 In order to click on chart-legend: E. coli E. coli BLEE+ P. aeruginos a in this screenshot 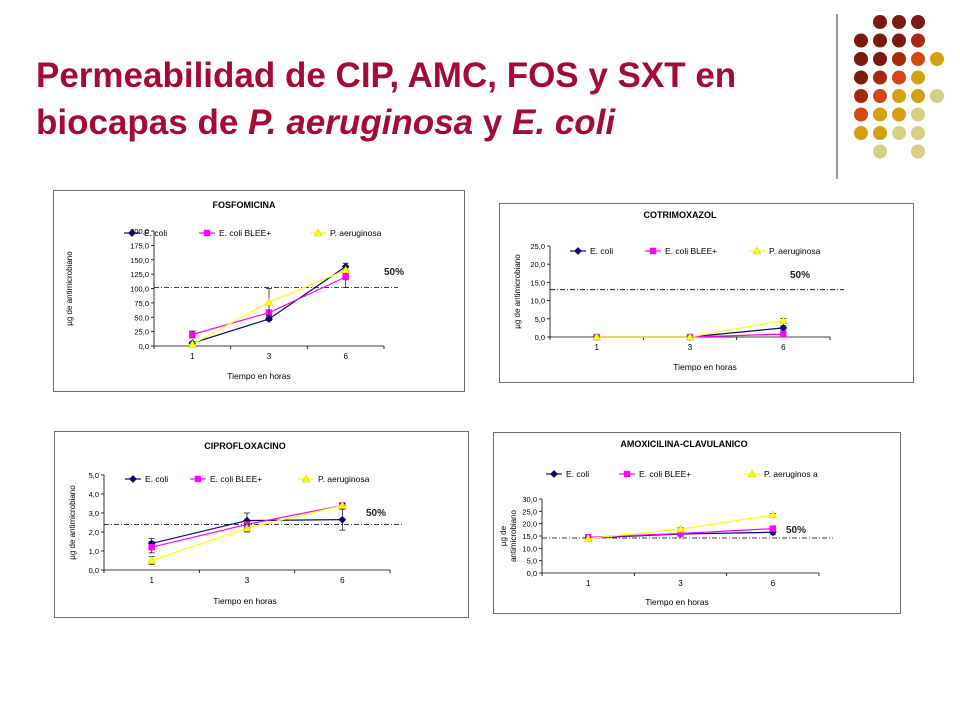, I will do `click(682, 474)`.